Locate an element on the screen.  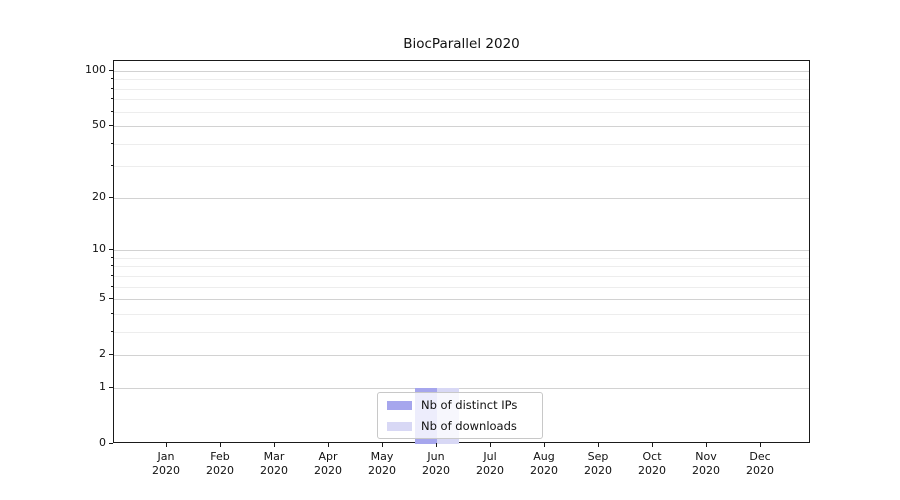
y-tick-label: 1 is located at coordinates (102, 386).